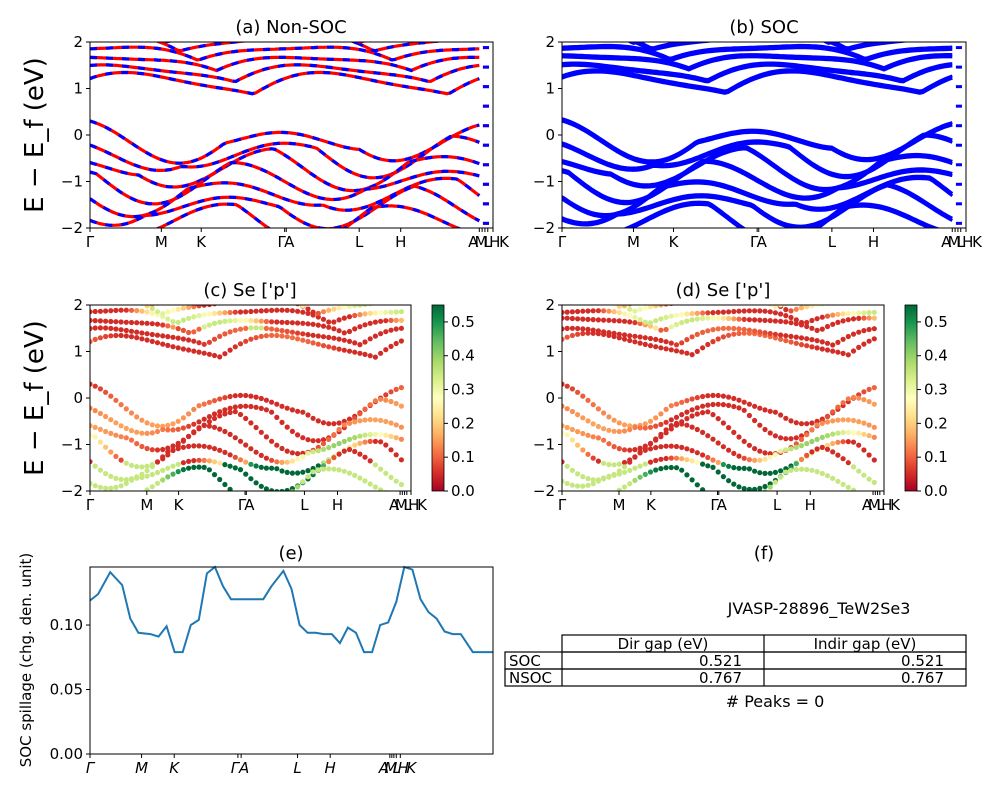  I want to click on colorbar-tick-label: 0.0, so click(463, 491).